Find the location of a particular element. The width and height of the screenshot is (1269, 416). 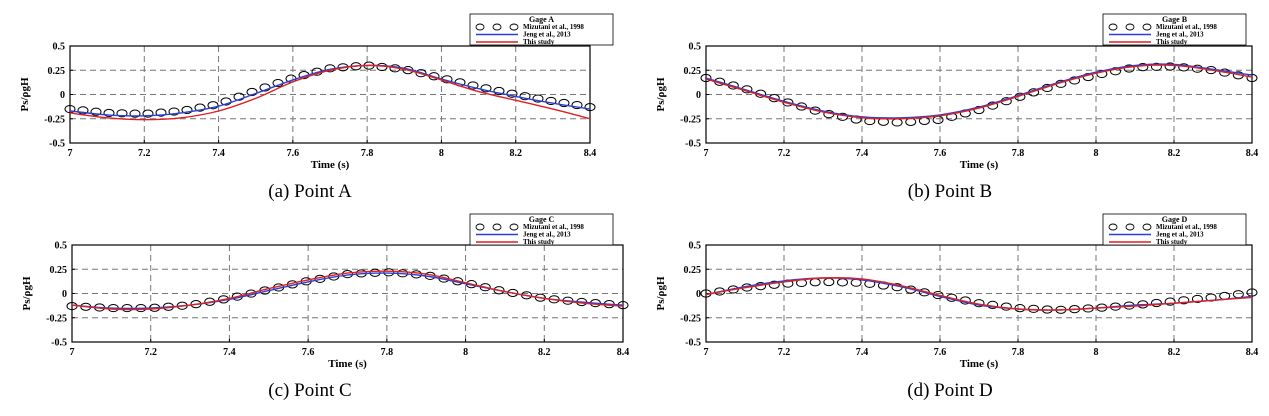

x-tick-label: 8.4 is located at coordinates (1252, 153).